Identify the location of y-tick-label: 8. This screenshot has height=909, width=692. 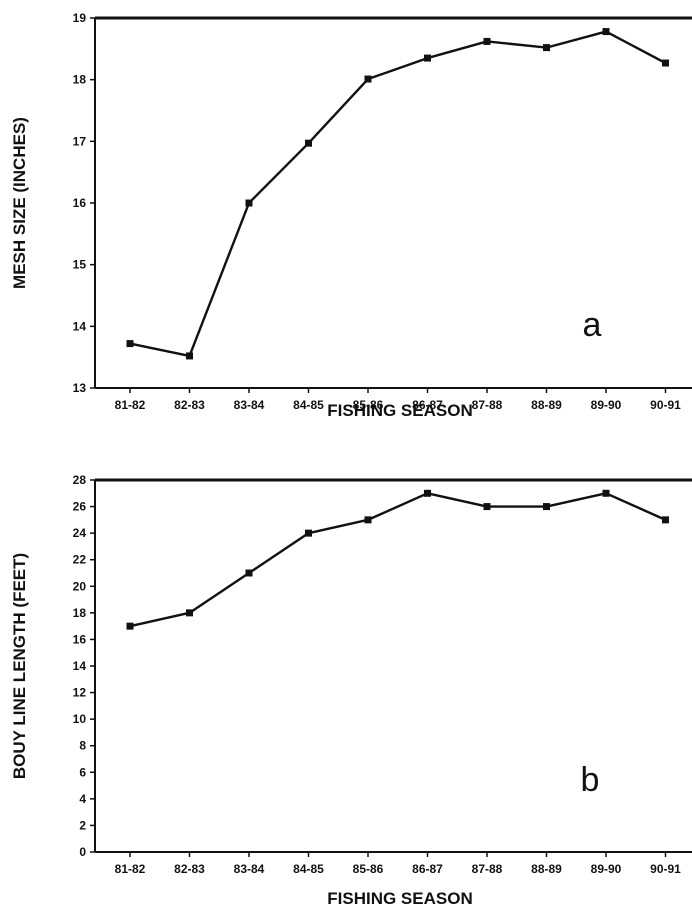
(82, 746).